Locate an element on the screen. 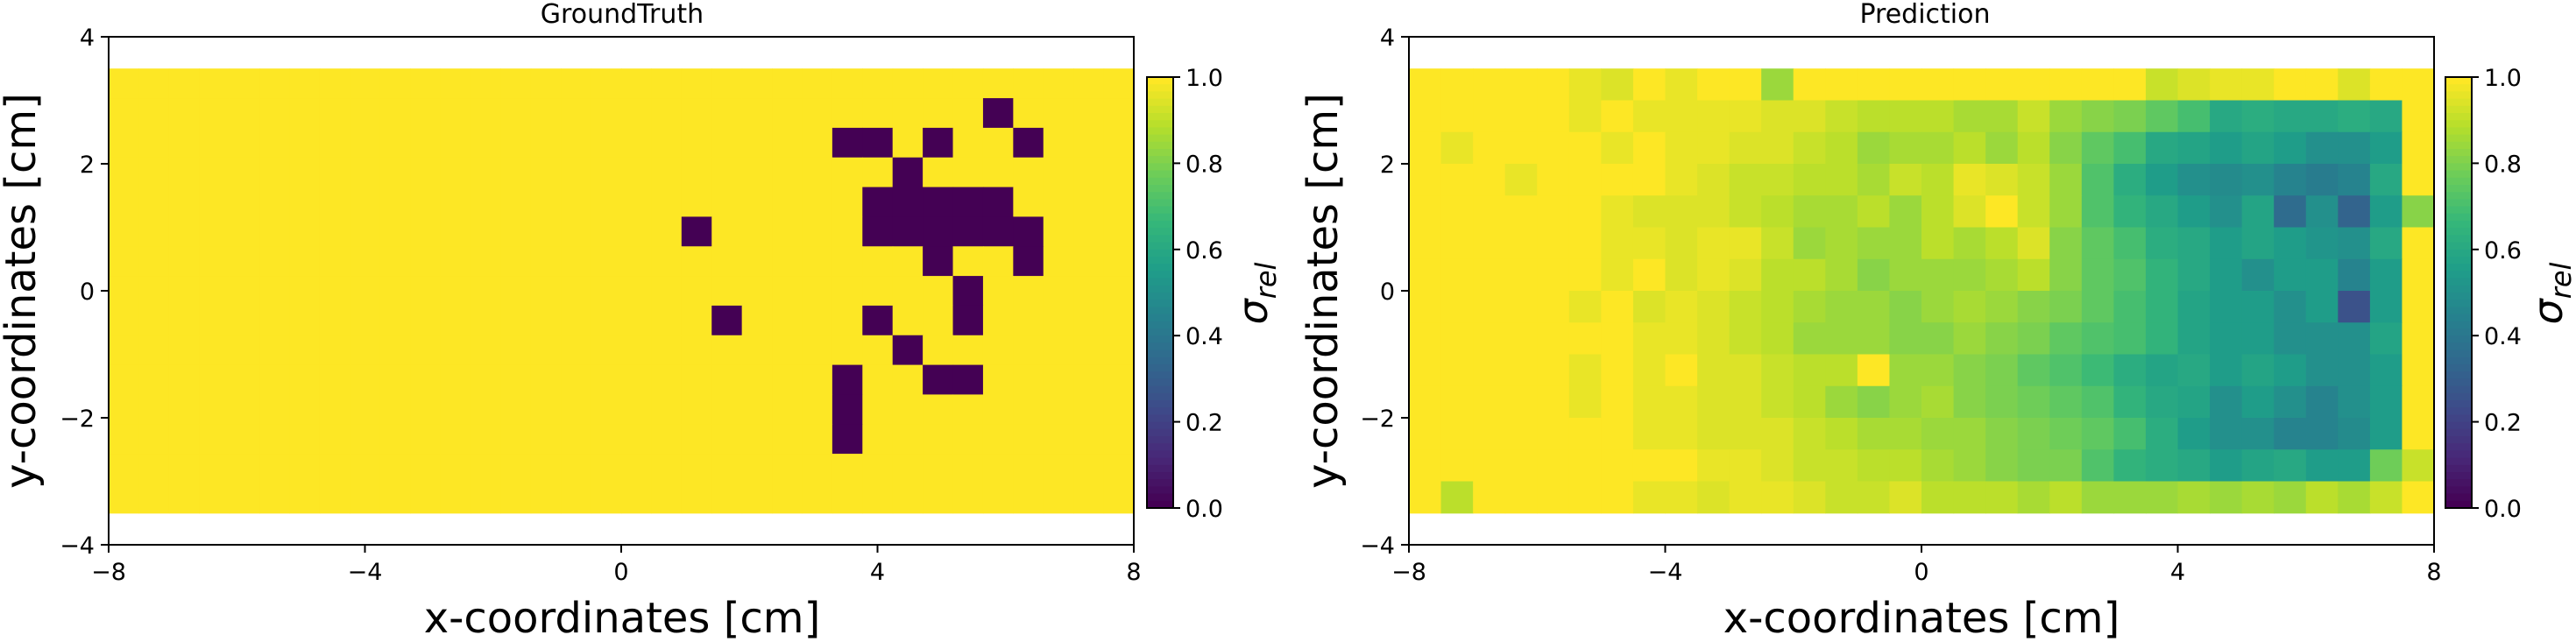 Image resolution: width=2576 pixels, height=642 pixels. colorbar-label-subscript: rel is located at coordinates (1266, 280).